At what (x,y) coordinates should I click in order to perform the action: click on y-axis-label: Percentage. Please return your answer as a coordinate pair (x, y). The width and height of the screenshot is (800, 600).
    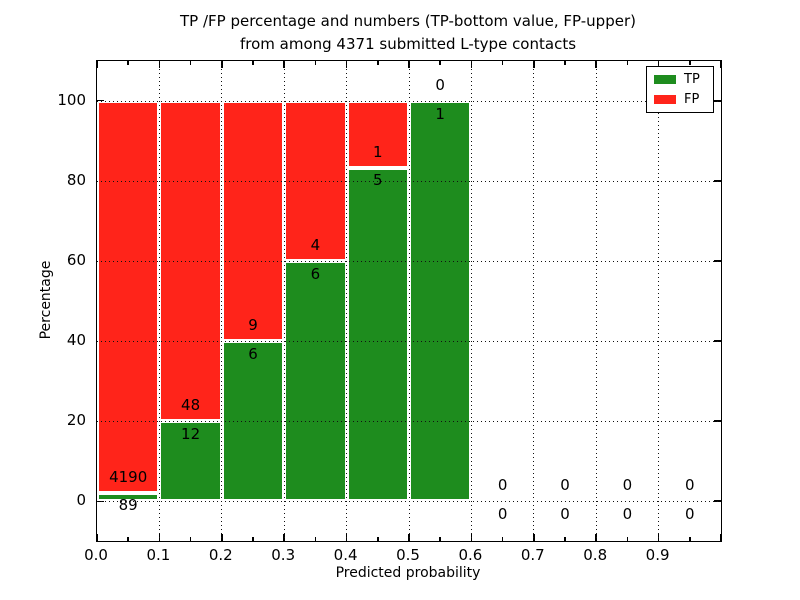
    Looking at the image, I should click on (46, 300).